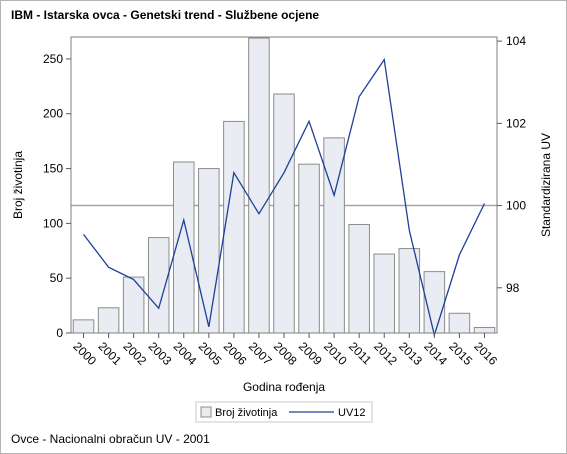 The width and height of the screenshot is (567, 454). Describe the element at coordinates (485, 353) in the screenshot. I see `x-tick-label: 2016` at that location.